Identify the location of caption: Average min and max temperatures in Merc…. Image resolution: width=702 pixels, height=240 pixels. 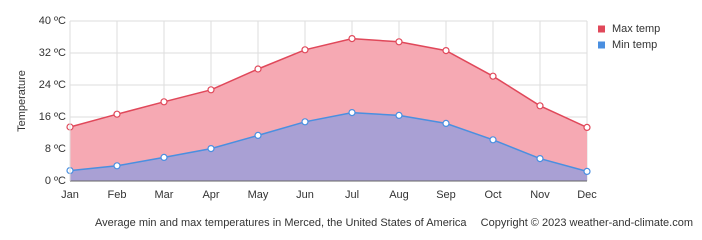
(281, 223).